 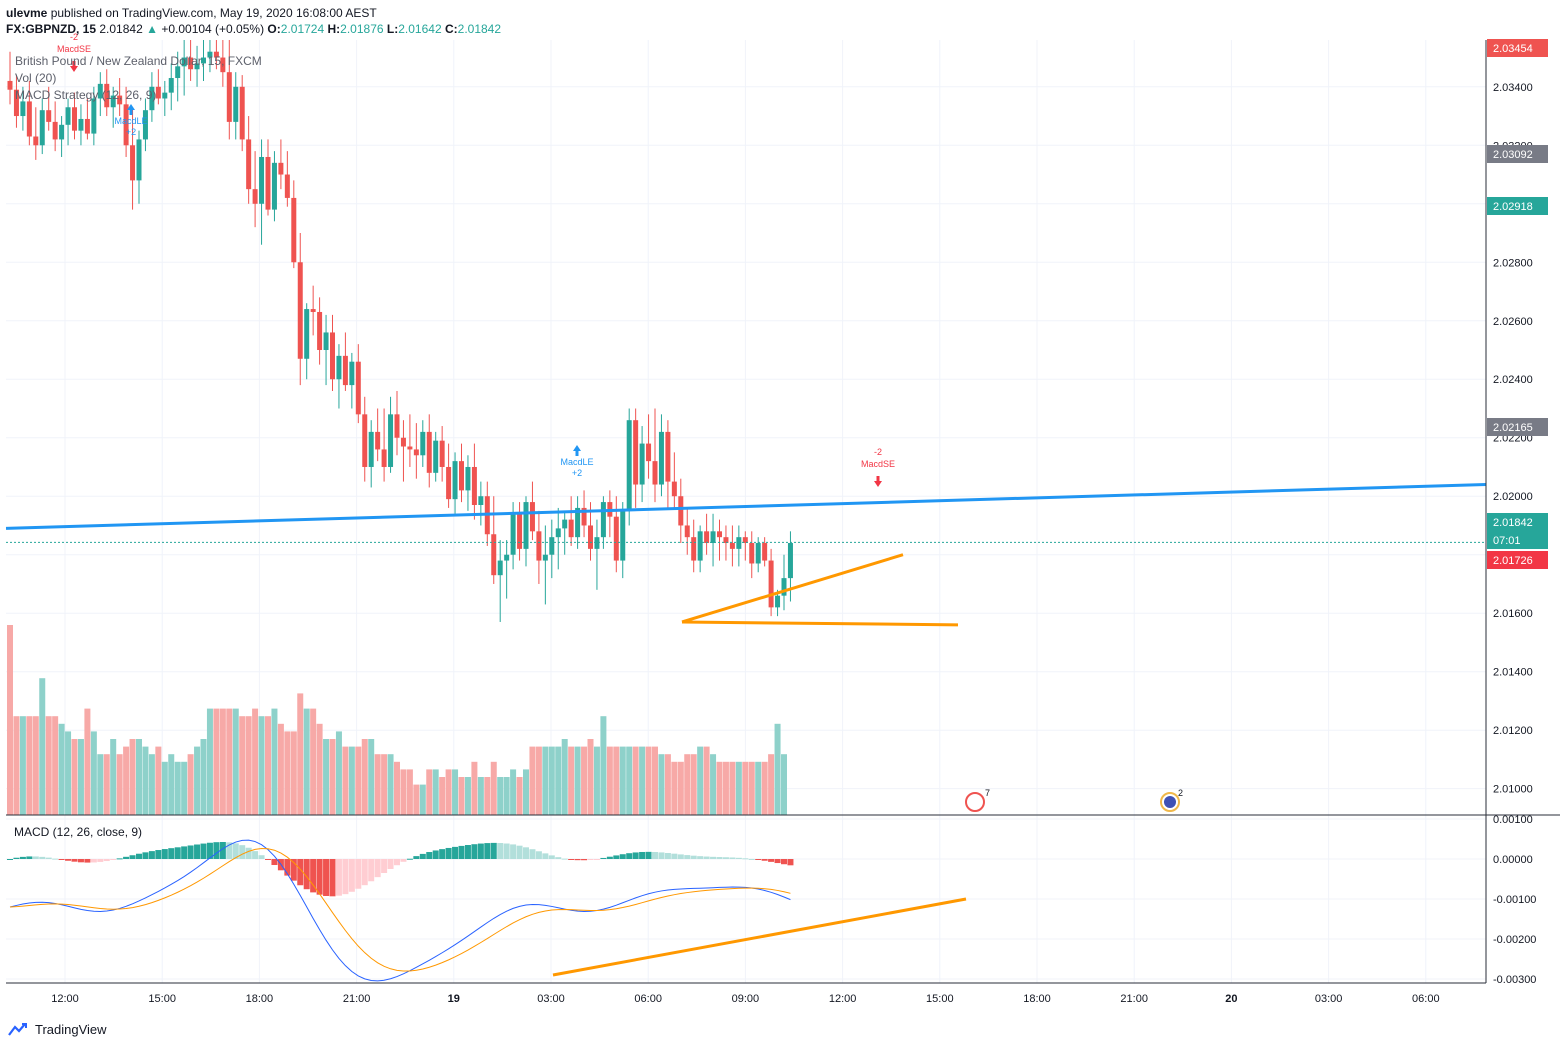 What do you see at coordinates (1513, 561) in the screenshot?
I see `price-label: 2.01726` at bounding box center [1513, 561].